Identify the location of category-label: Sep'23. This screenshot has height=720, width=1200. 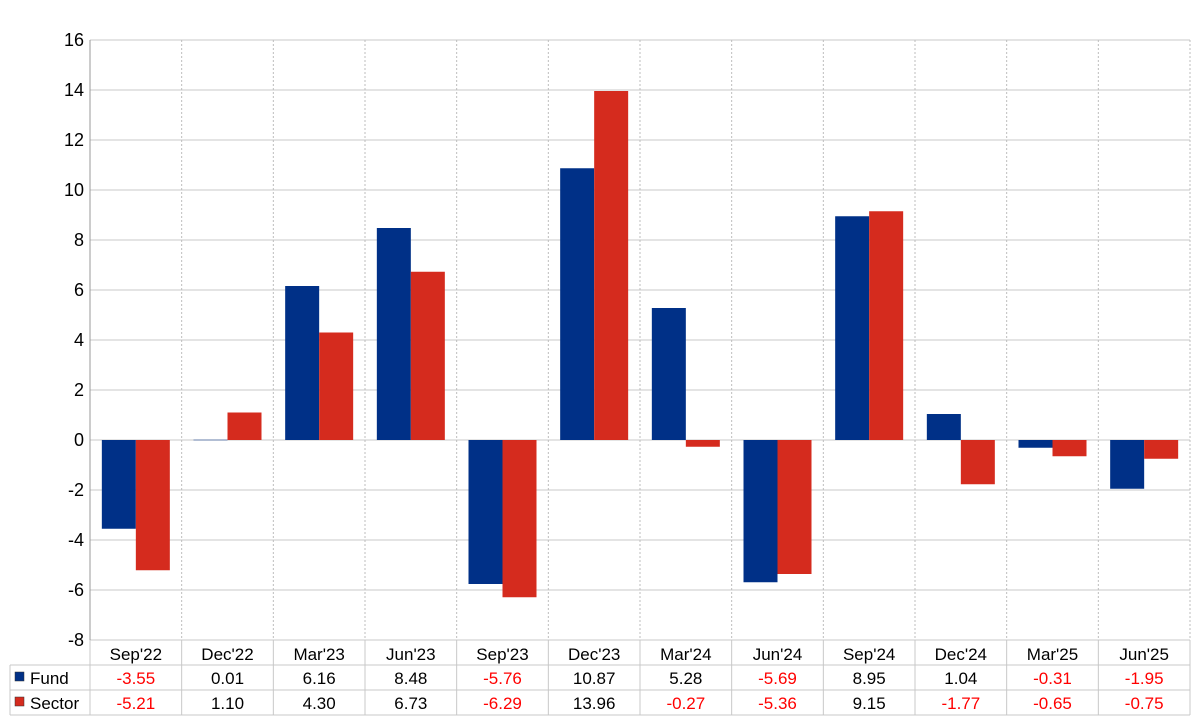
(502, 654).